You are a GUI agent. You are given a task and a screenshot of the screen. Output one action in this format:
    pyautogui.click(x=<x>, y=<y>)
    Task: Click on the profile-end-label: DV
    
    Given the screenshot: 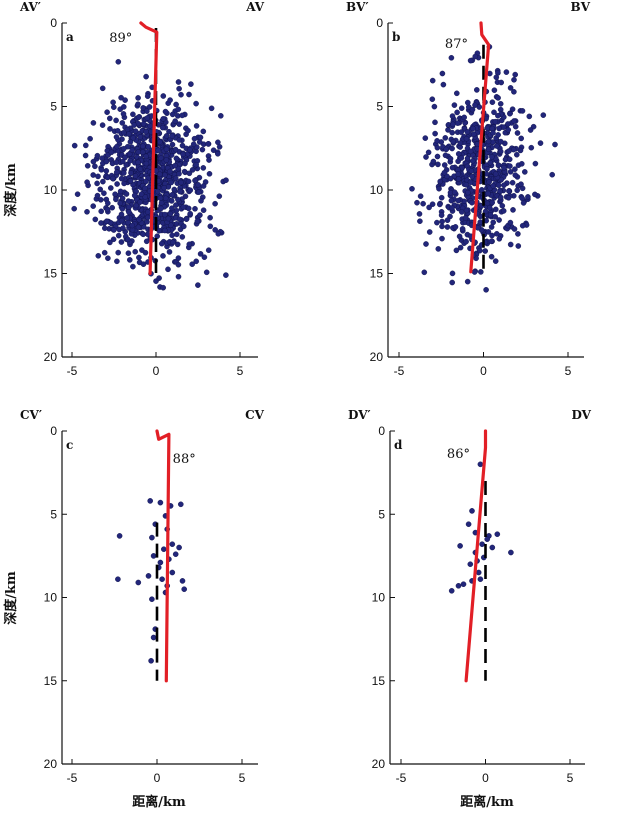 What is the action you would take?
    pyautogui.click(x=581, y=415)
    